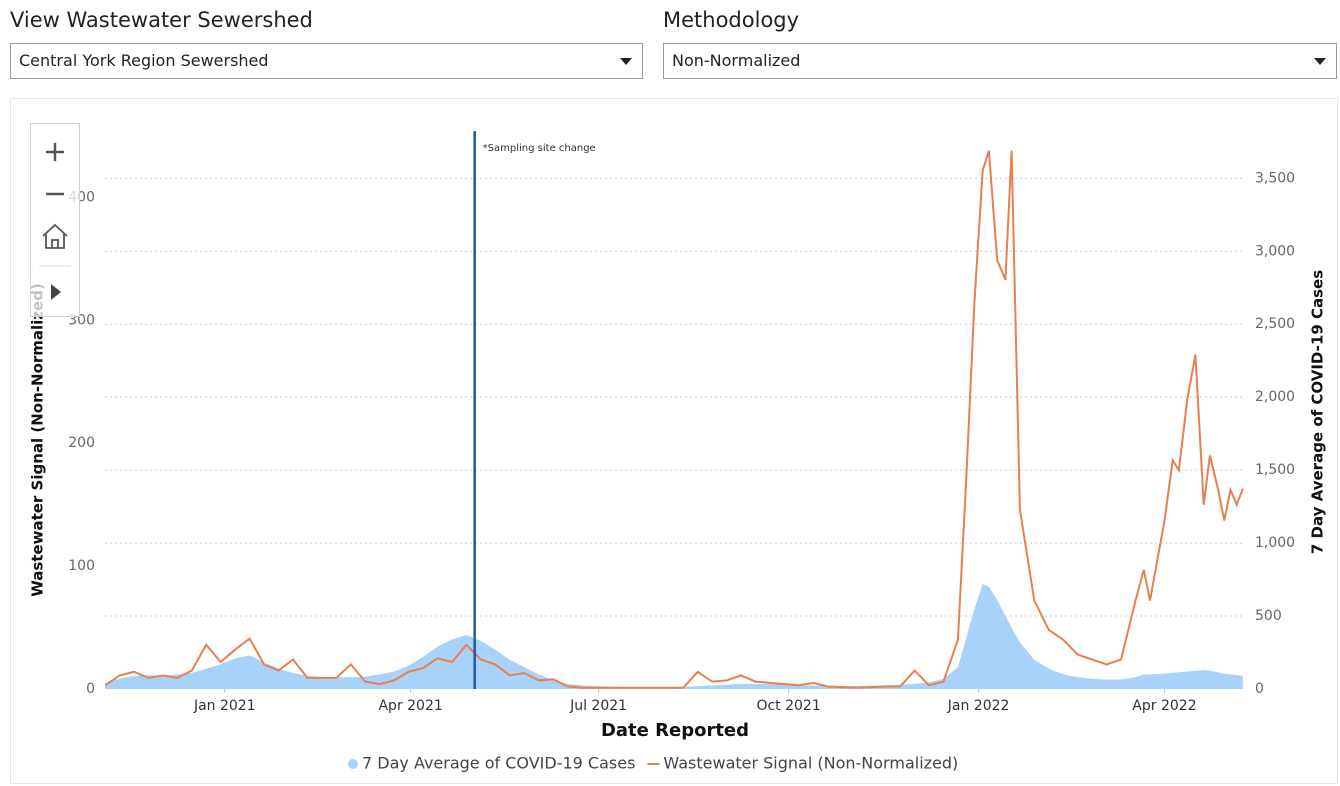 This screenshot has height=786, width=1340. What do you see at coordinates (90, 689) in the screenshot?
I see `y-tick-label: 0` at bounding box center [90, 689].